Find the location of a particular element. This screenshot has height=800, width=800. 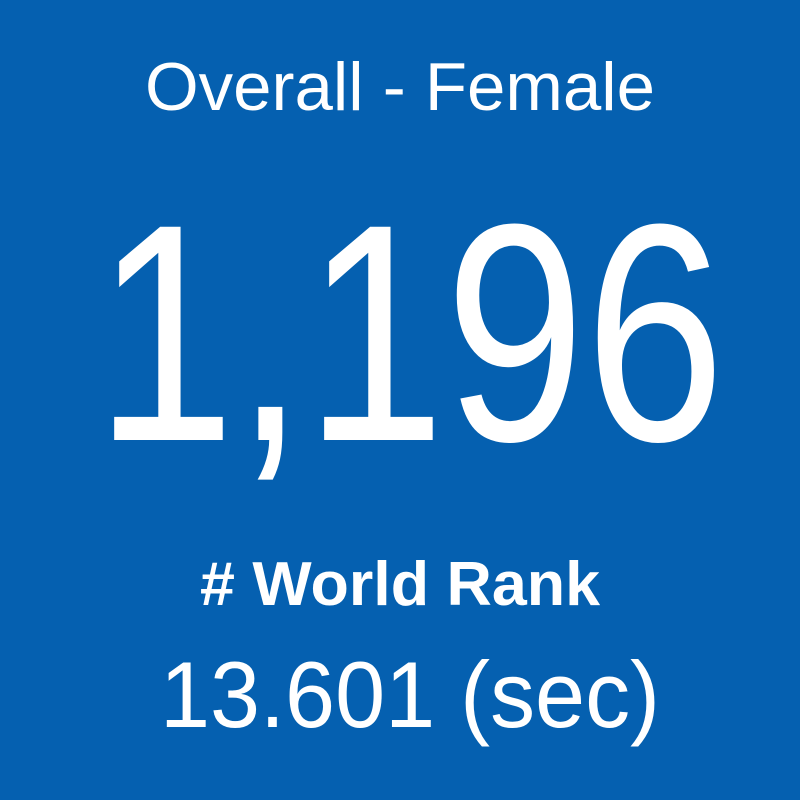

tile-title: Overall - Female is located at coordinates (400, 87).